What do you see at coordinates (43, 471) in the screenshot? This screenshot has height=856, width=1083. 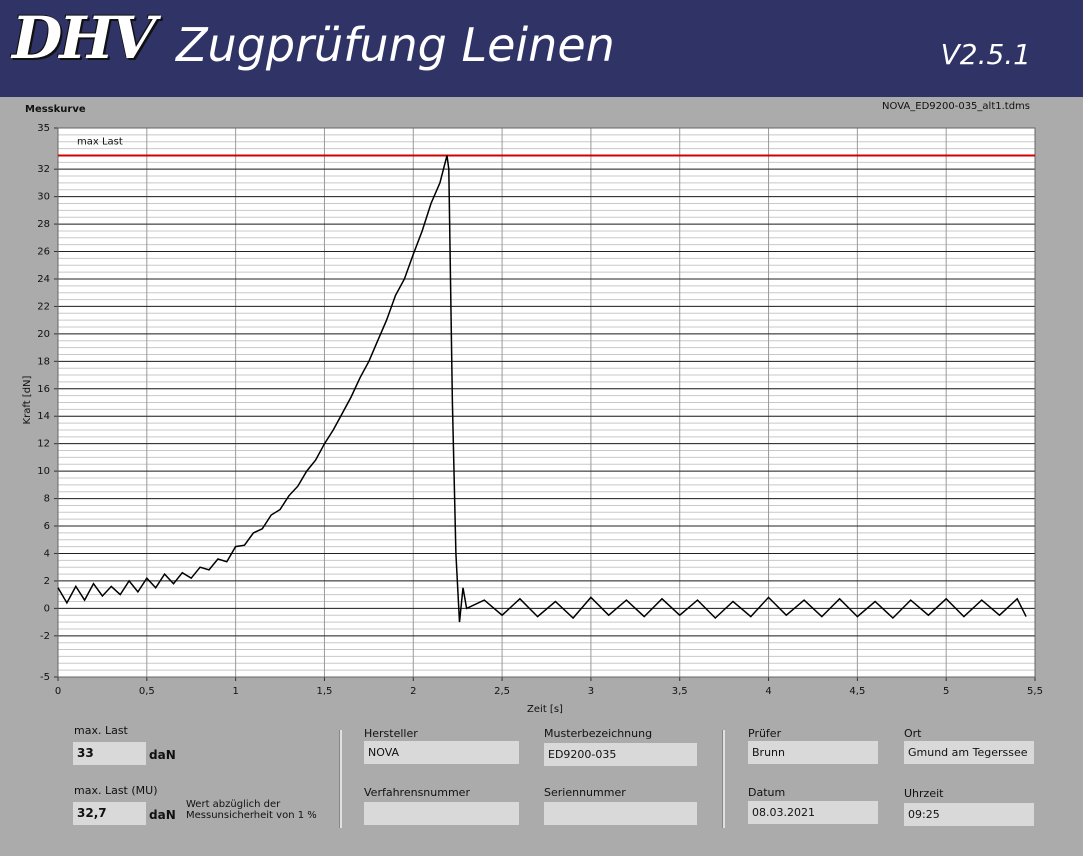 I see `y-tick-label: 10` at bounding box center [43, 471].